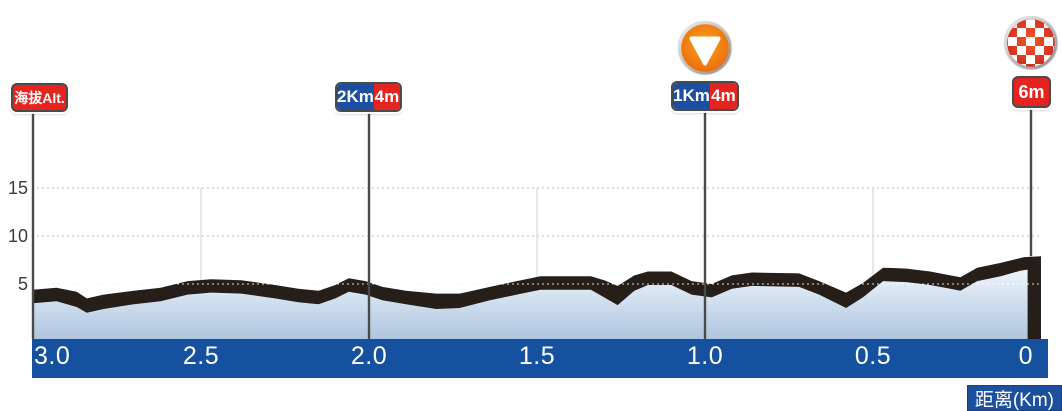  What do you see at coordinates (1025, 356) in the screenshot?
I see `x-axis-tick-label: 0` at bounding box center [1025, 356].